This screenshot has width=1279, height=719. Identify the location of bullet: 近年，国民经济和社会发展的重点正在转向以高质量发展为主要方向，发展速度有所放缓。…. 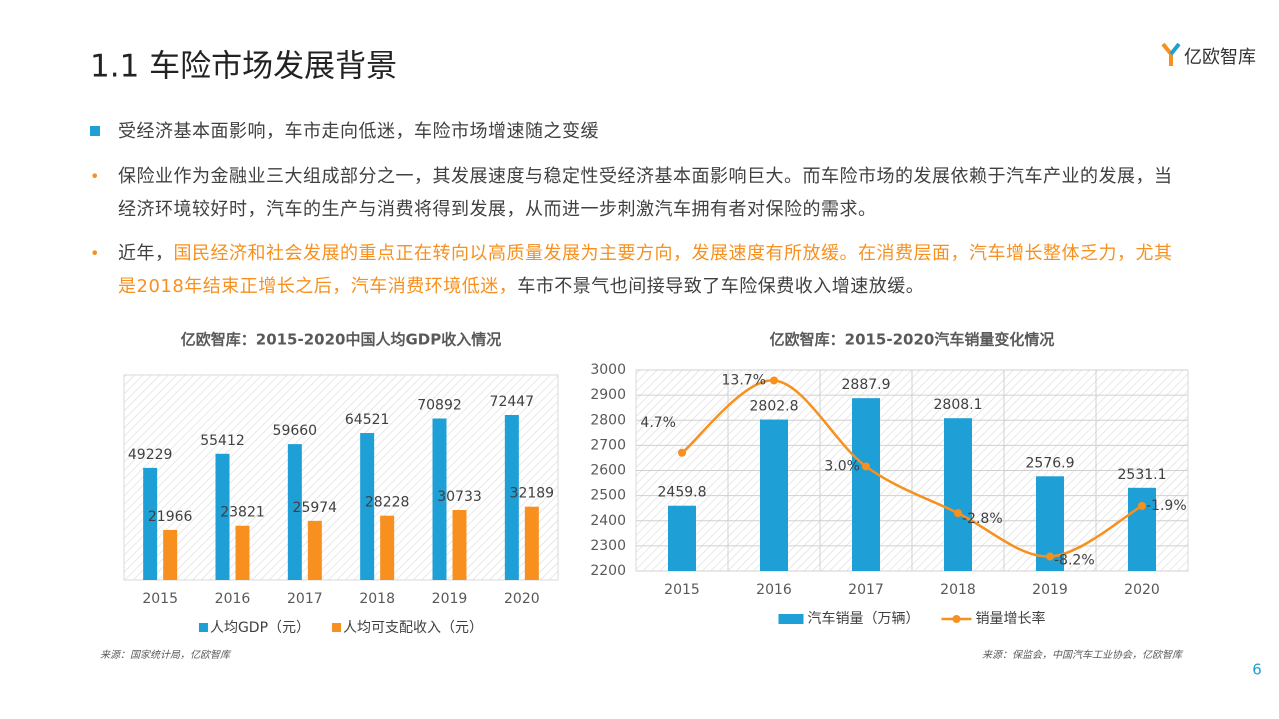
(654, 270).